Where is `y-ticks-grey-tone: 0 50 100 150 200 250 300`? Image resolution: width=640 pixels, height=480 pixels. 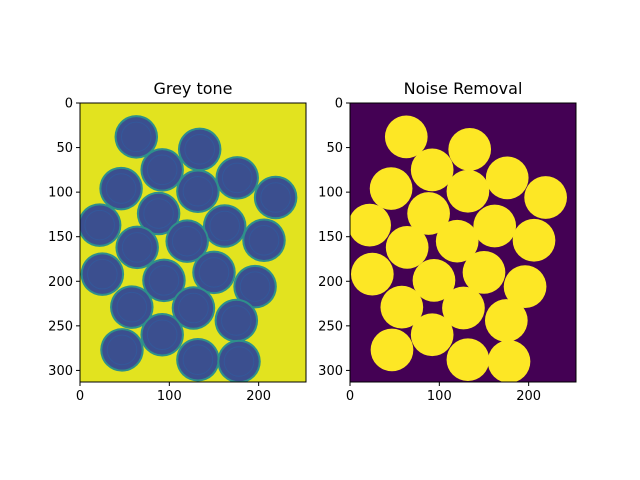
y-ticks-grey-tone: 0 50 100 150 200 250 300 is located at coordinates (64, 238).